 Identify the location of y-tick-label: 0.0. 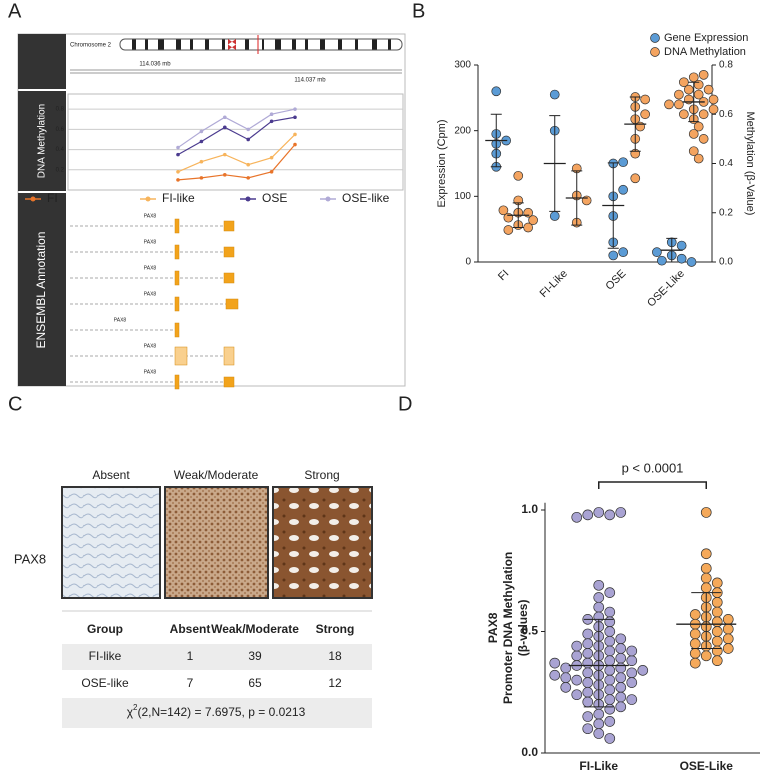
(529, 752).